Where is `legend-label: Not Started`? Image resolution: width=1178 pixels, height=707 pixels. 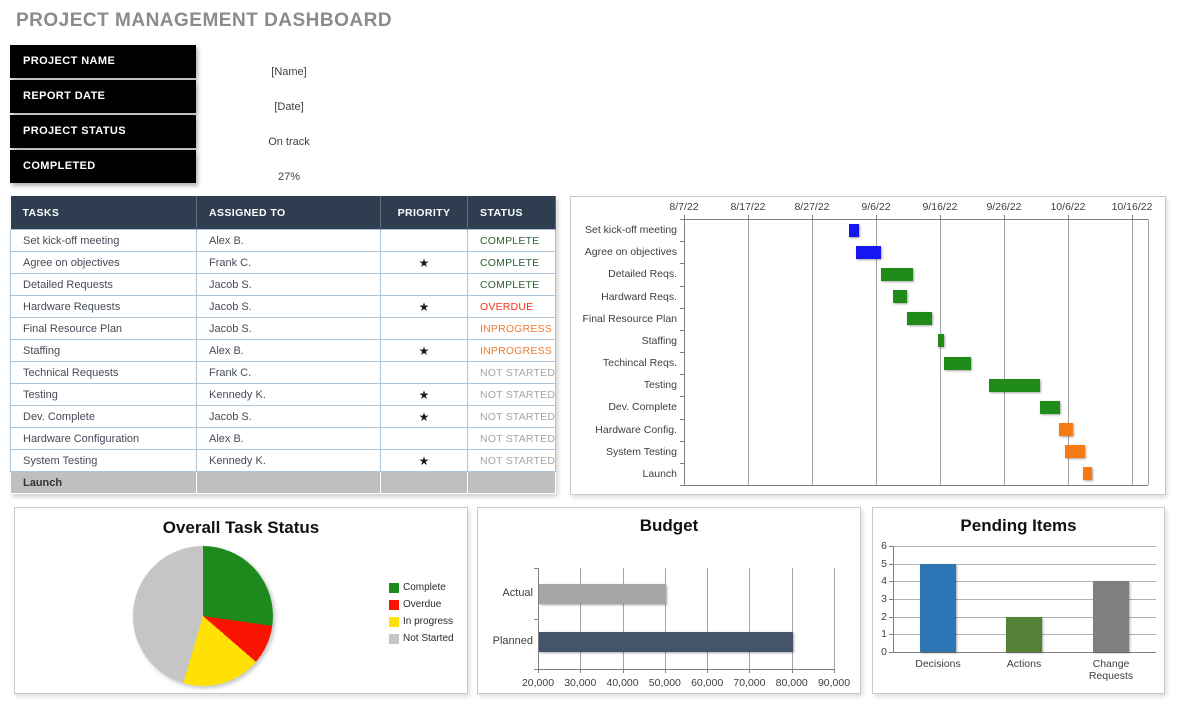
legend-label: Not Started is located at coordinates (428, 638).